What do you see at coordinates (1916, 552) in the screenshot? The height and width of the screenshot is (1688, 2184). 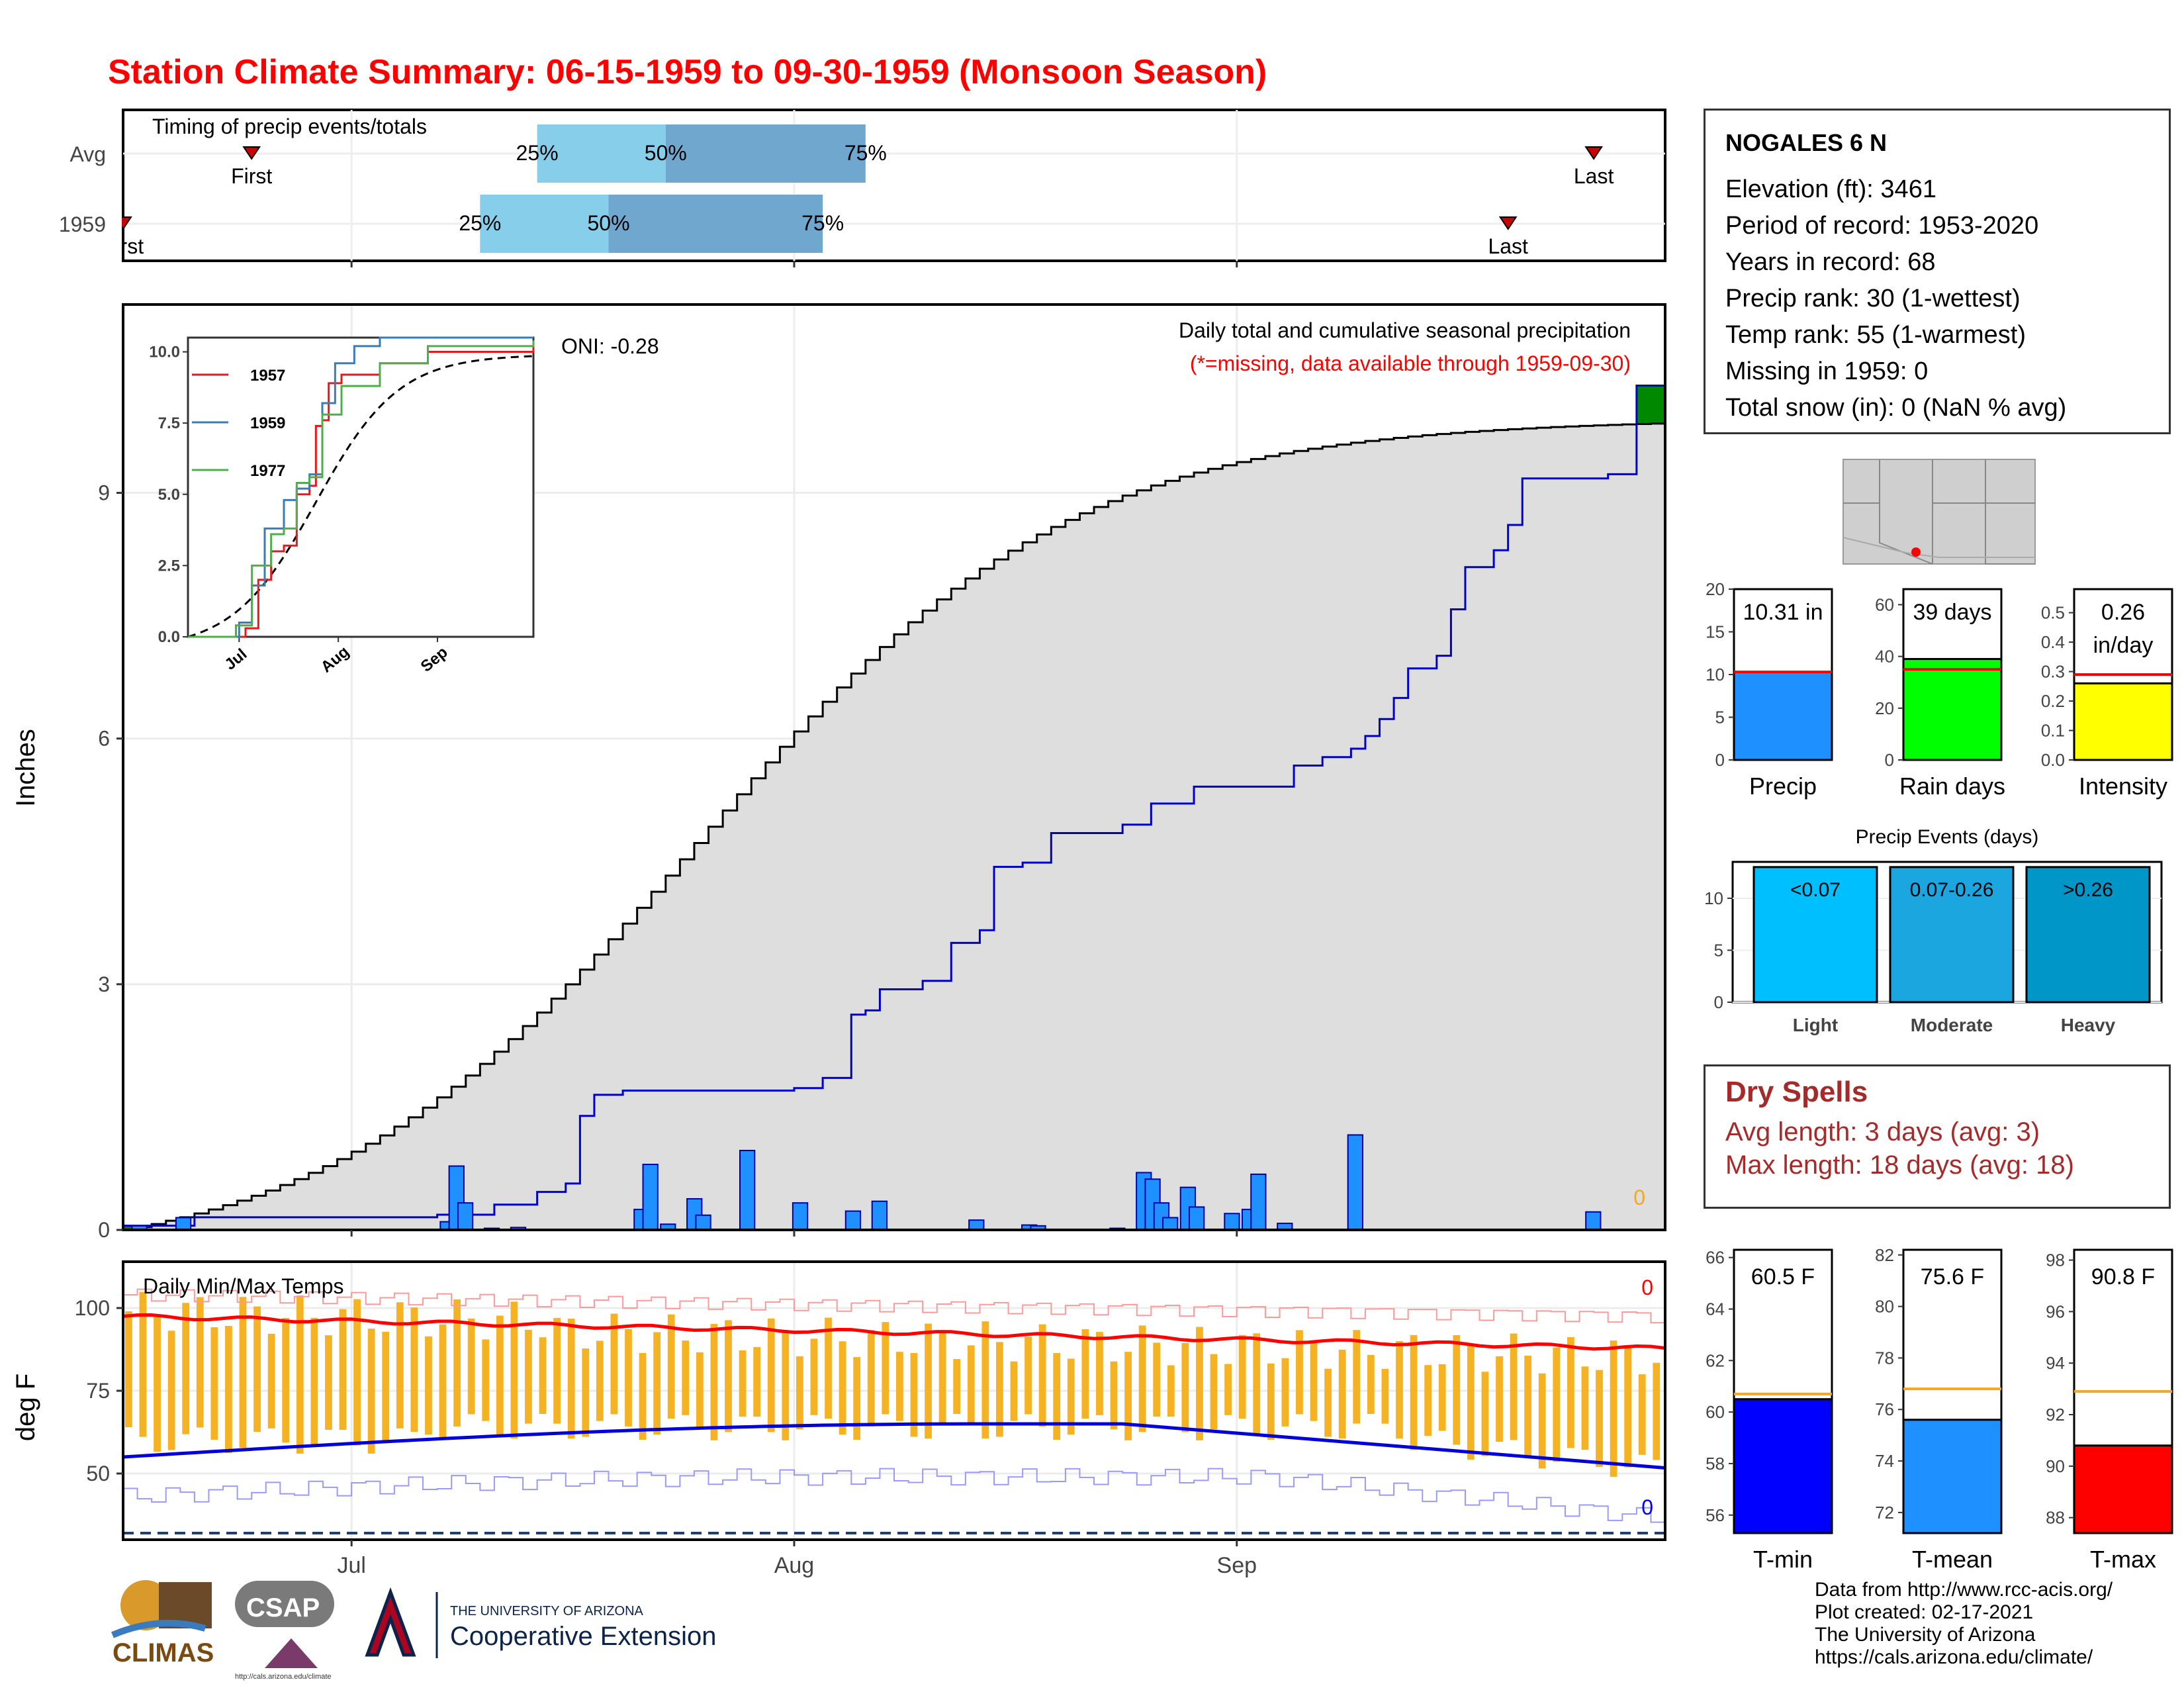 I see `station-location-dot` at bounding box center [1916, 552].